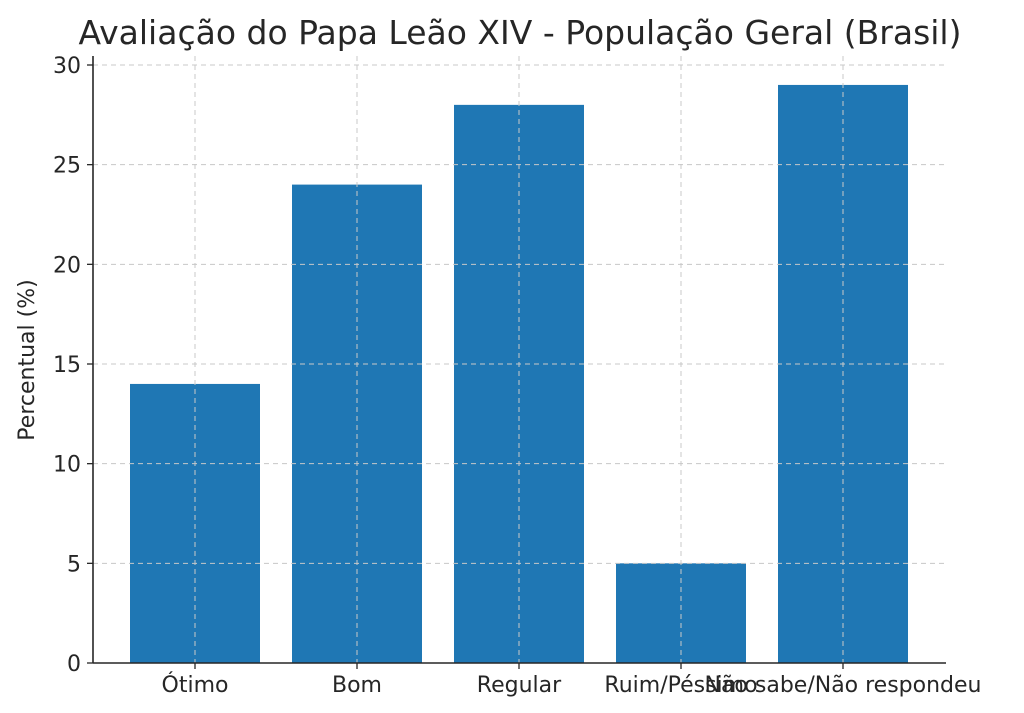  Describe the element at coordinates (519, 685) in the screenshot. I see `x-tick-label: Regular` at that location.